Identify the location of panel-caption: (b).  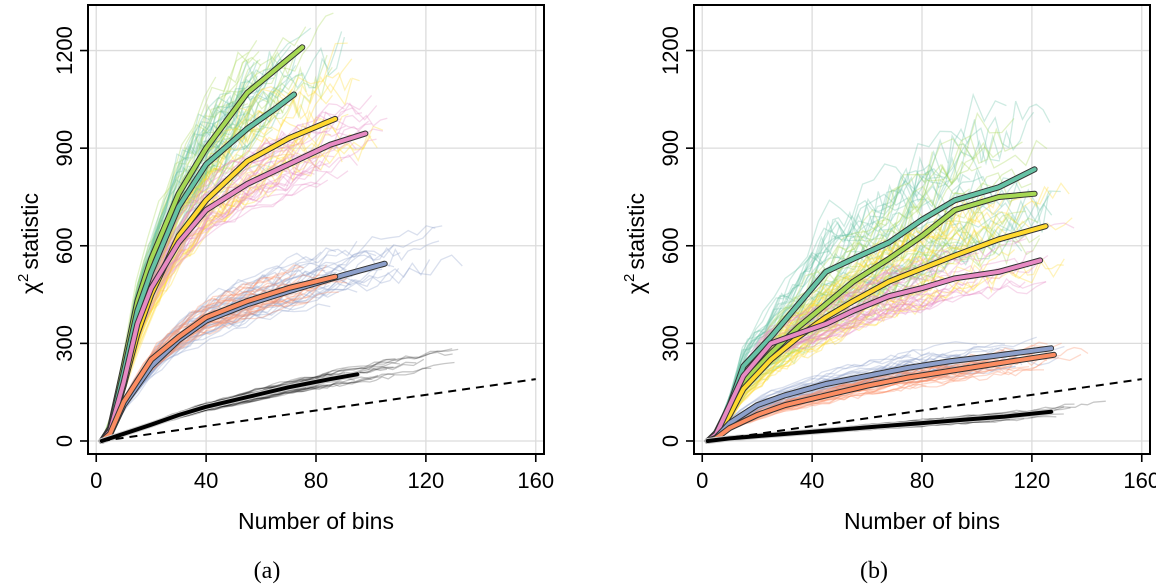
(874, 571).